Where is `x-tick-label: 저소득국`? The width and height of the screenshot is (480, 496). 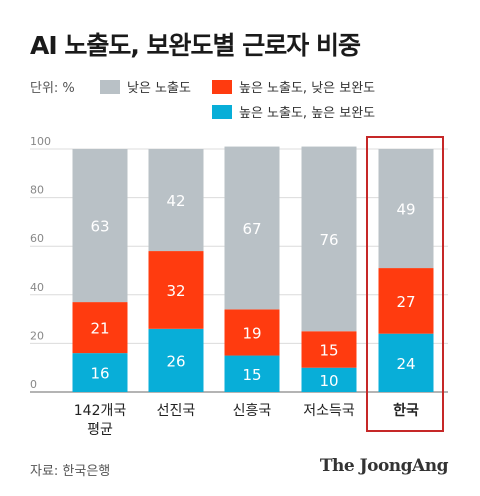
x-tick-label: 저소득국 is located at coordinates (329, 411).